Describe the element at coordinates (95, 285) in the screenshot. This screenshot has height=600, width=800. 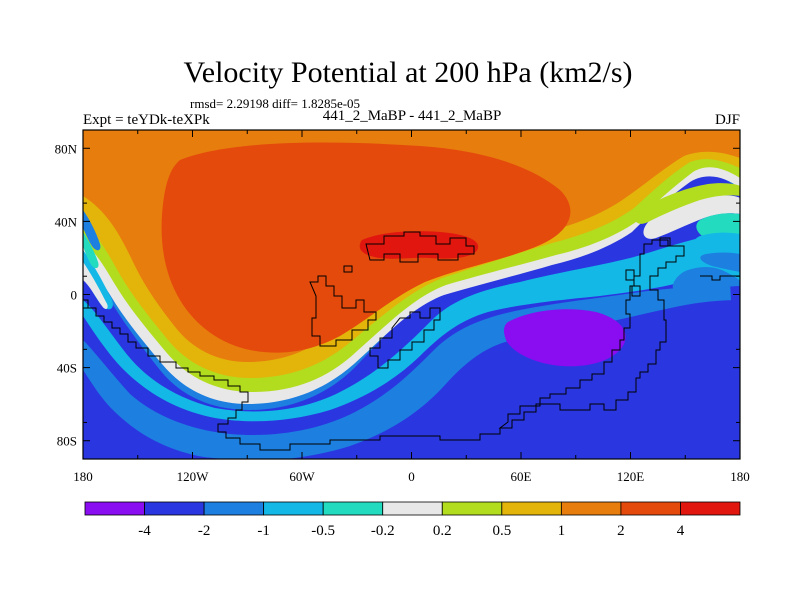
I see `contour-white-band` at that location.